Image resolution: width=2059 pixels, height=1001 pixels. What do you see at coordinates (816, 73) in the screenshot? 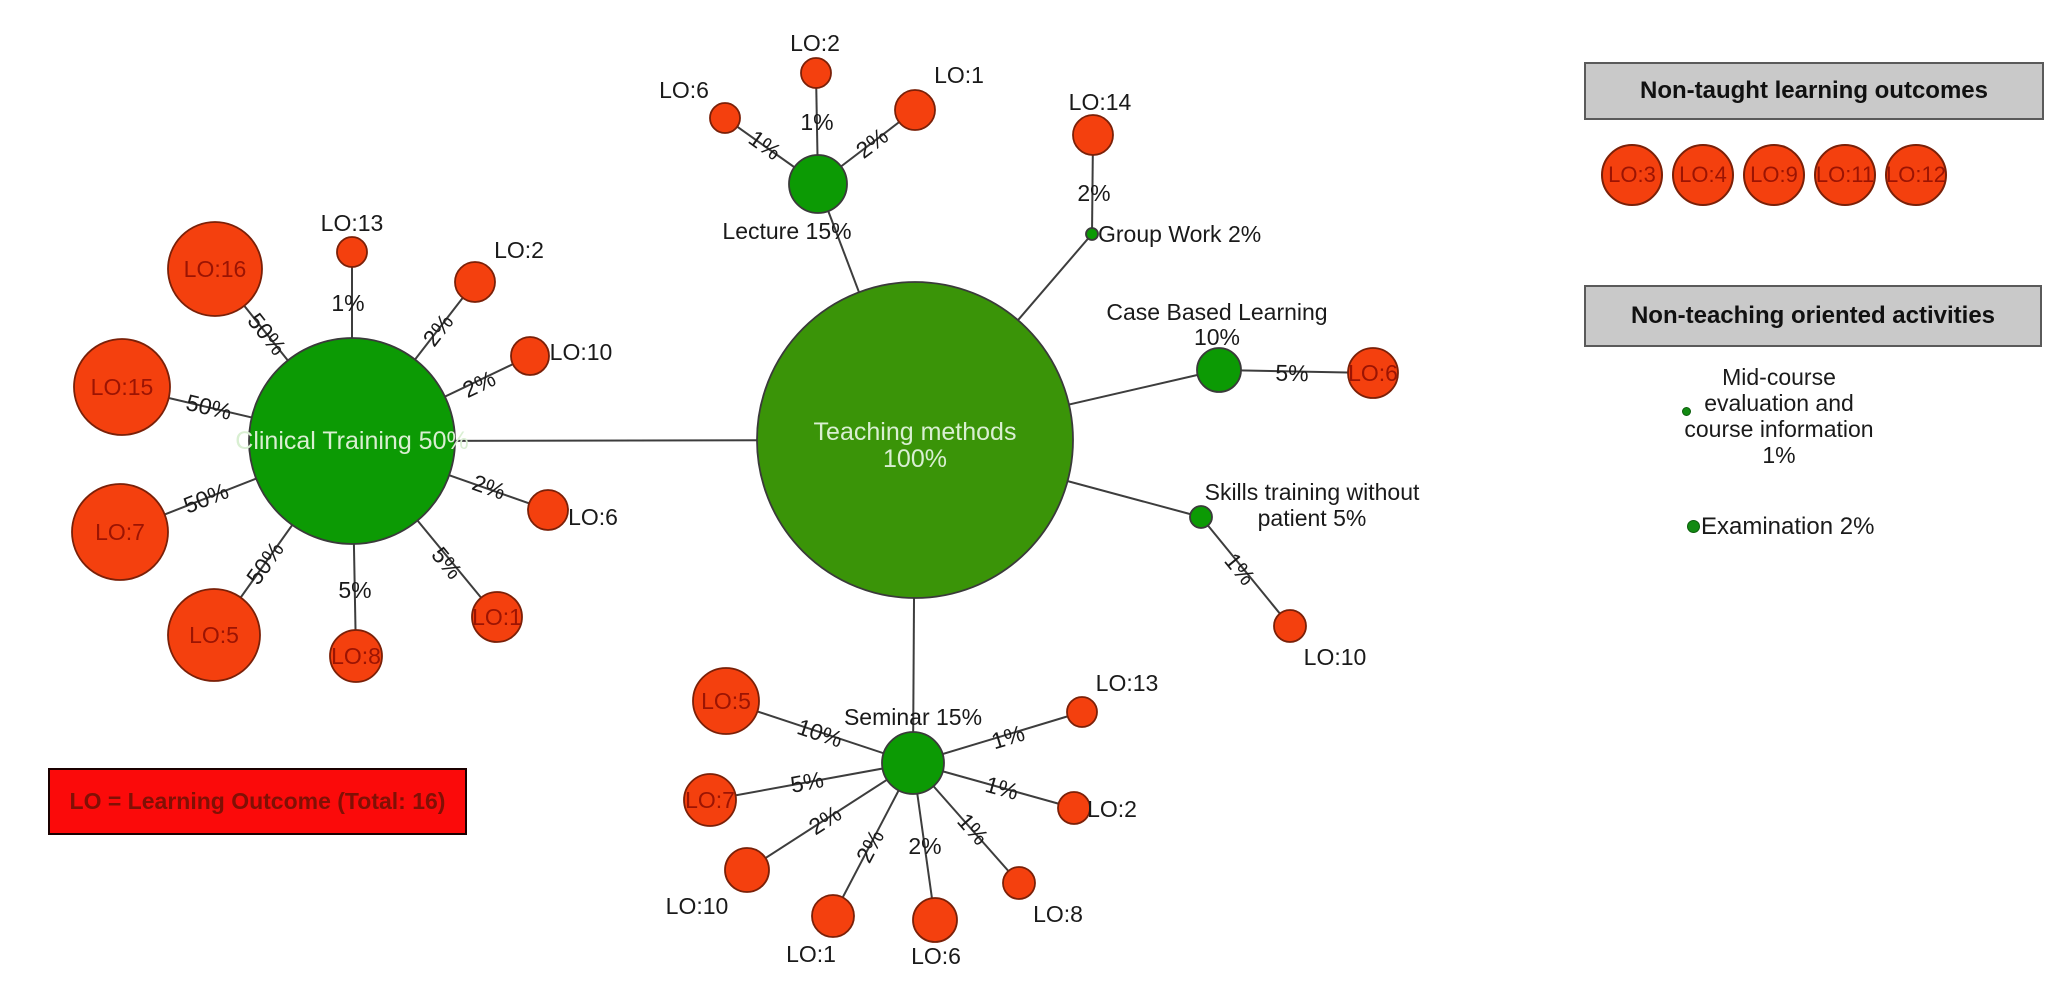
I see `graph-node-l2` at bounding box center [816, 73].